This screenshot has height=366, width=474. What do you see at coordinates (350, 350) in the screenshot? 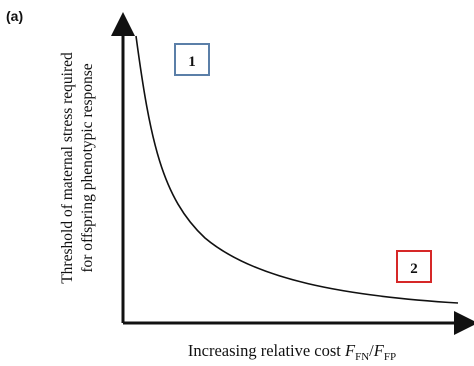
I see `x-axis-label-f1: F` at bounding box center [350, 350].